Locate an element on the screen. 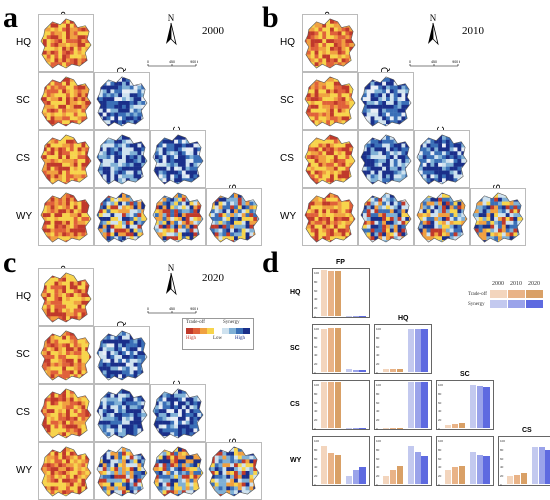 The width and height of the screenshot is (550, 500). chart-column-label-cs: CS is located at coordinates (527, 430).